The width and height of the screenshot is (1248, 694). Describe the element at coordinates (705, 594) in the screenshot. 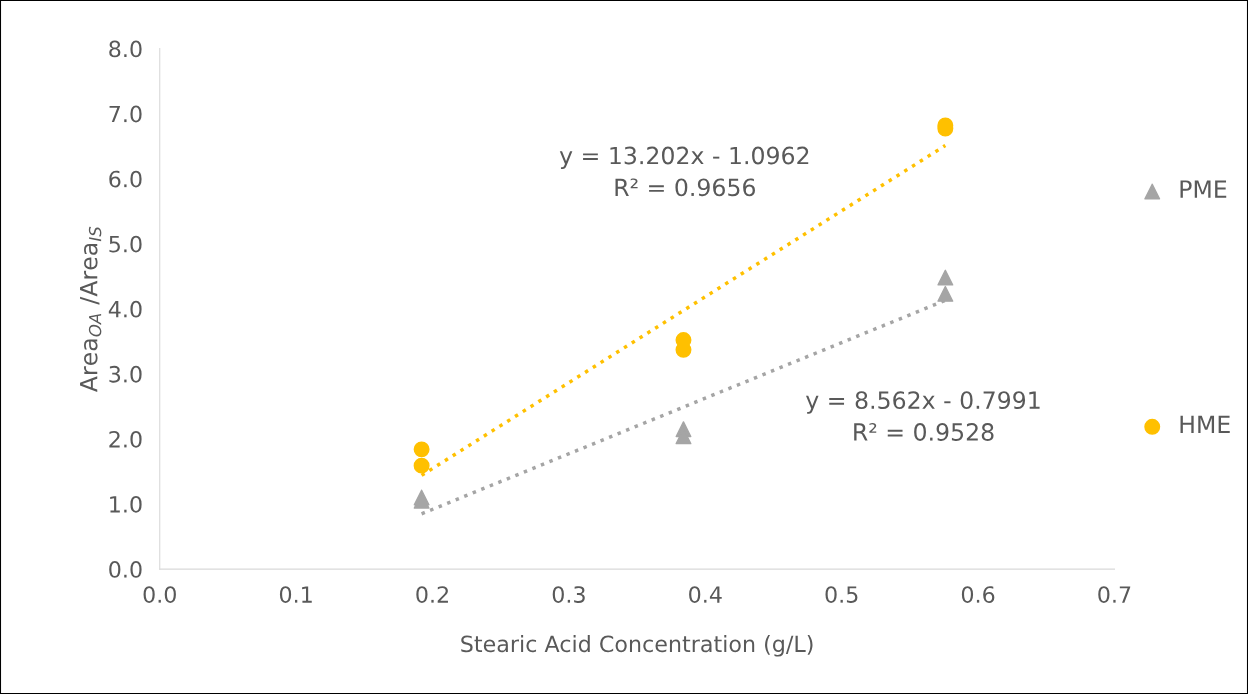

I see `x-tick-label: 0.4` at that location.